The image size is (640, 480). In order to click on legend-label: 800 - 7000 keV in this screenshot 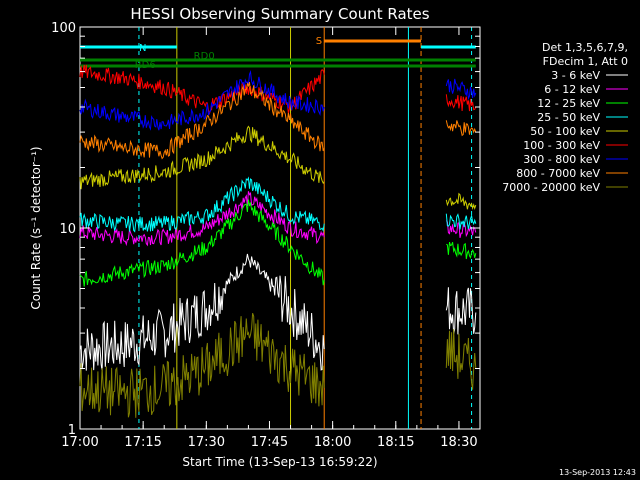, I will do `click(558, 173)`.